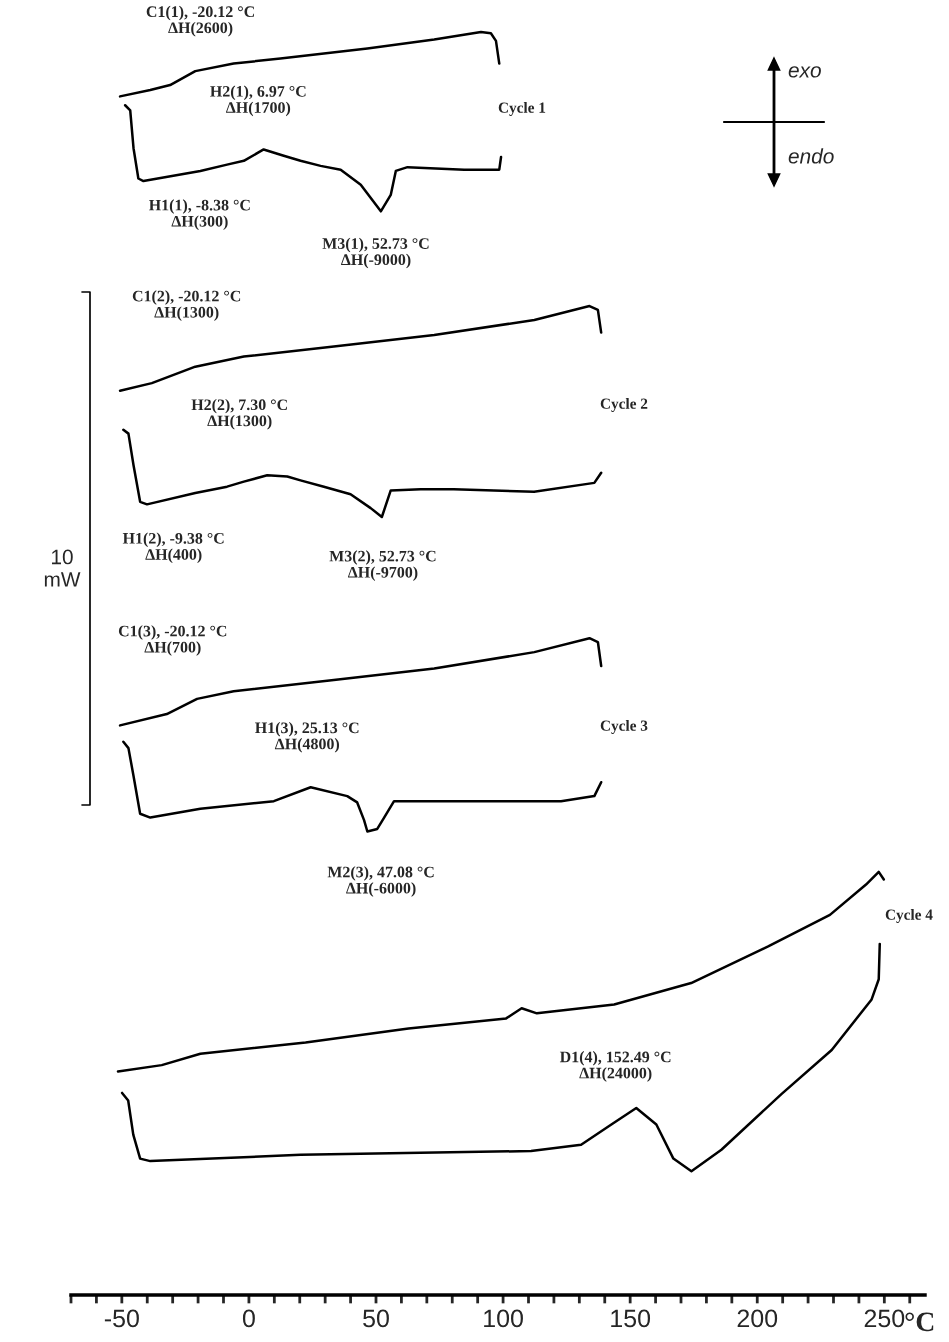  I want to click on annotation: M3(2), 52.73 °C ΔH(-9700), so click(382, 565).